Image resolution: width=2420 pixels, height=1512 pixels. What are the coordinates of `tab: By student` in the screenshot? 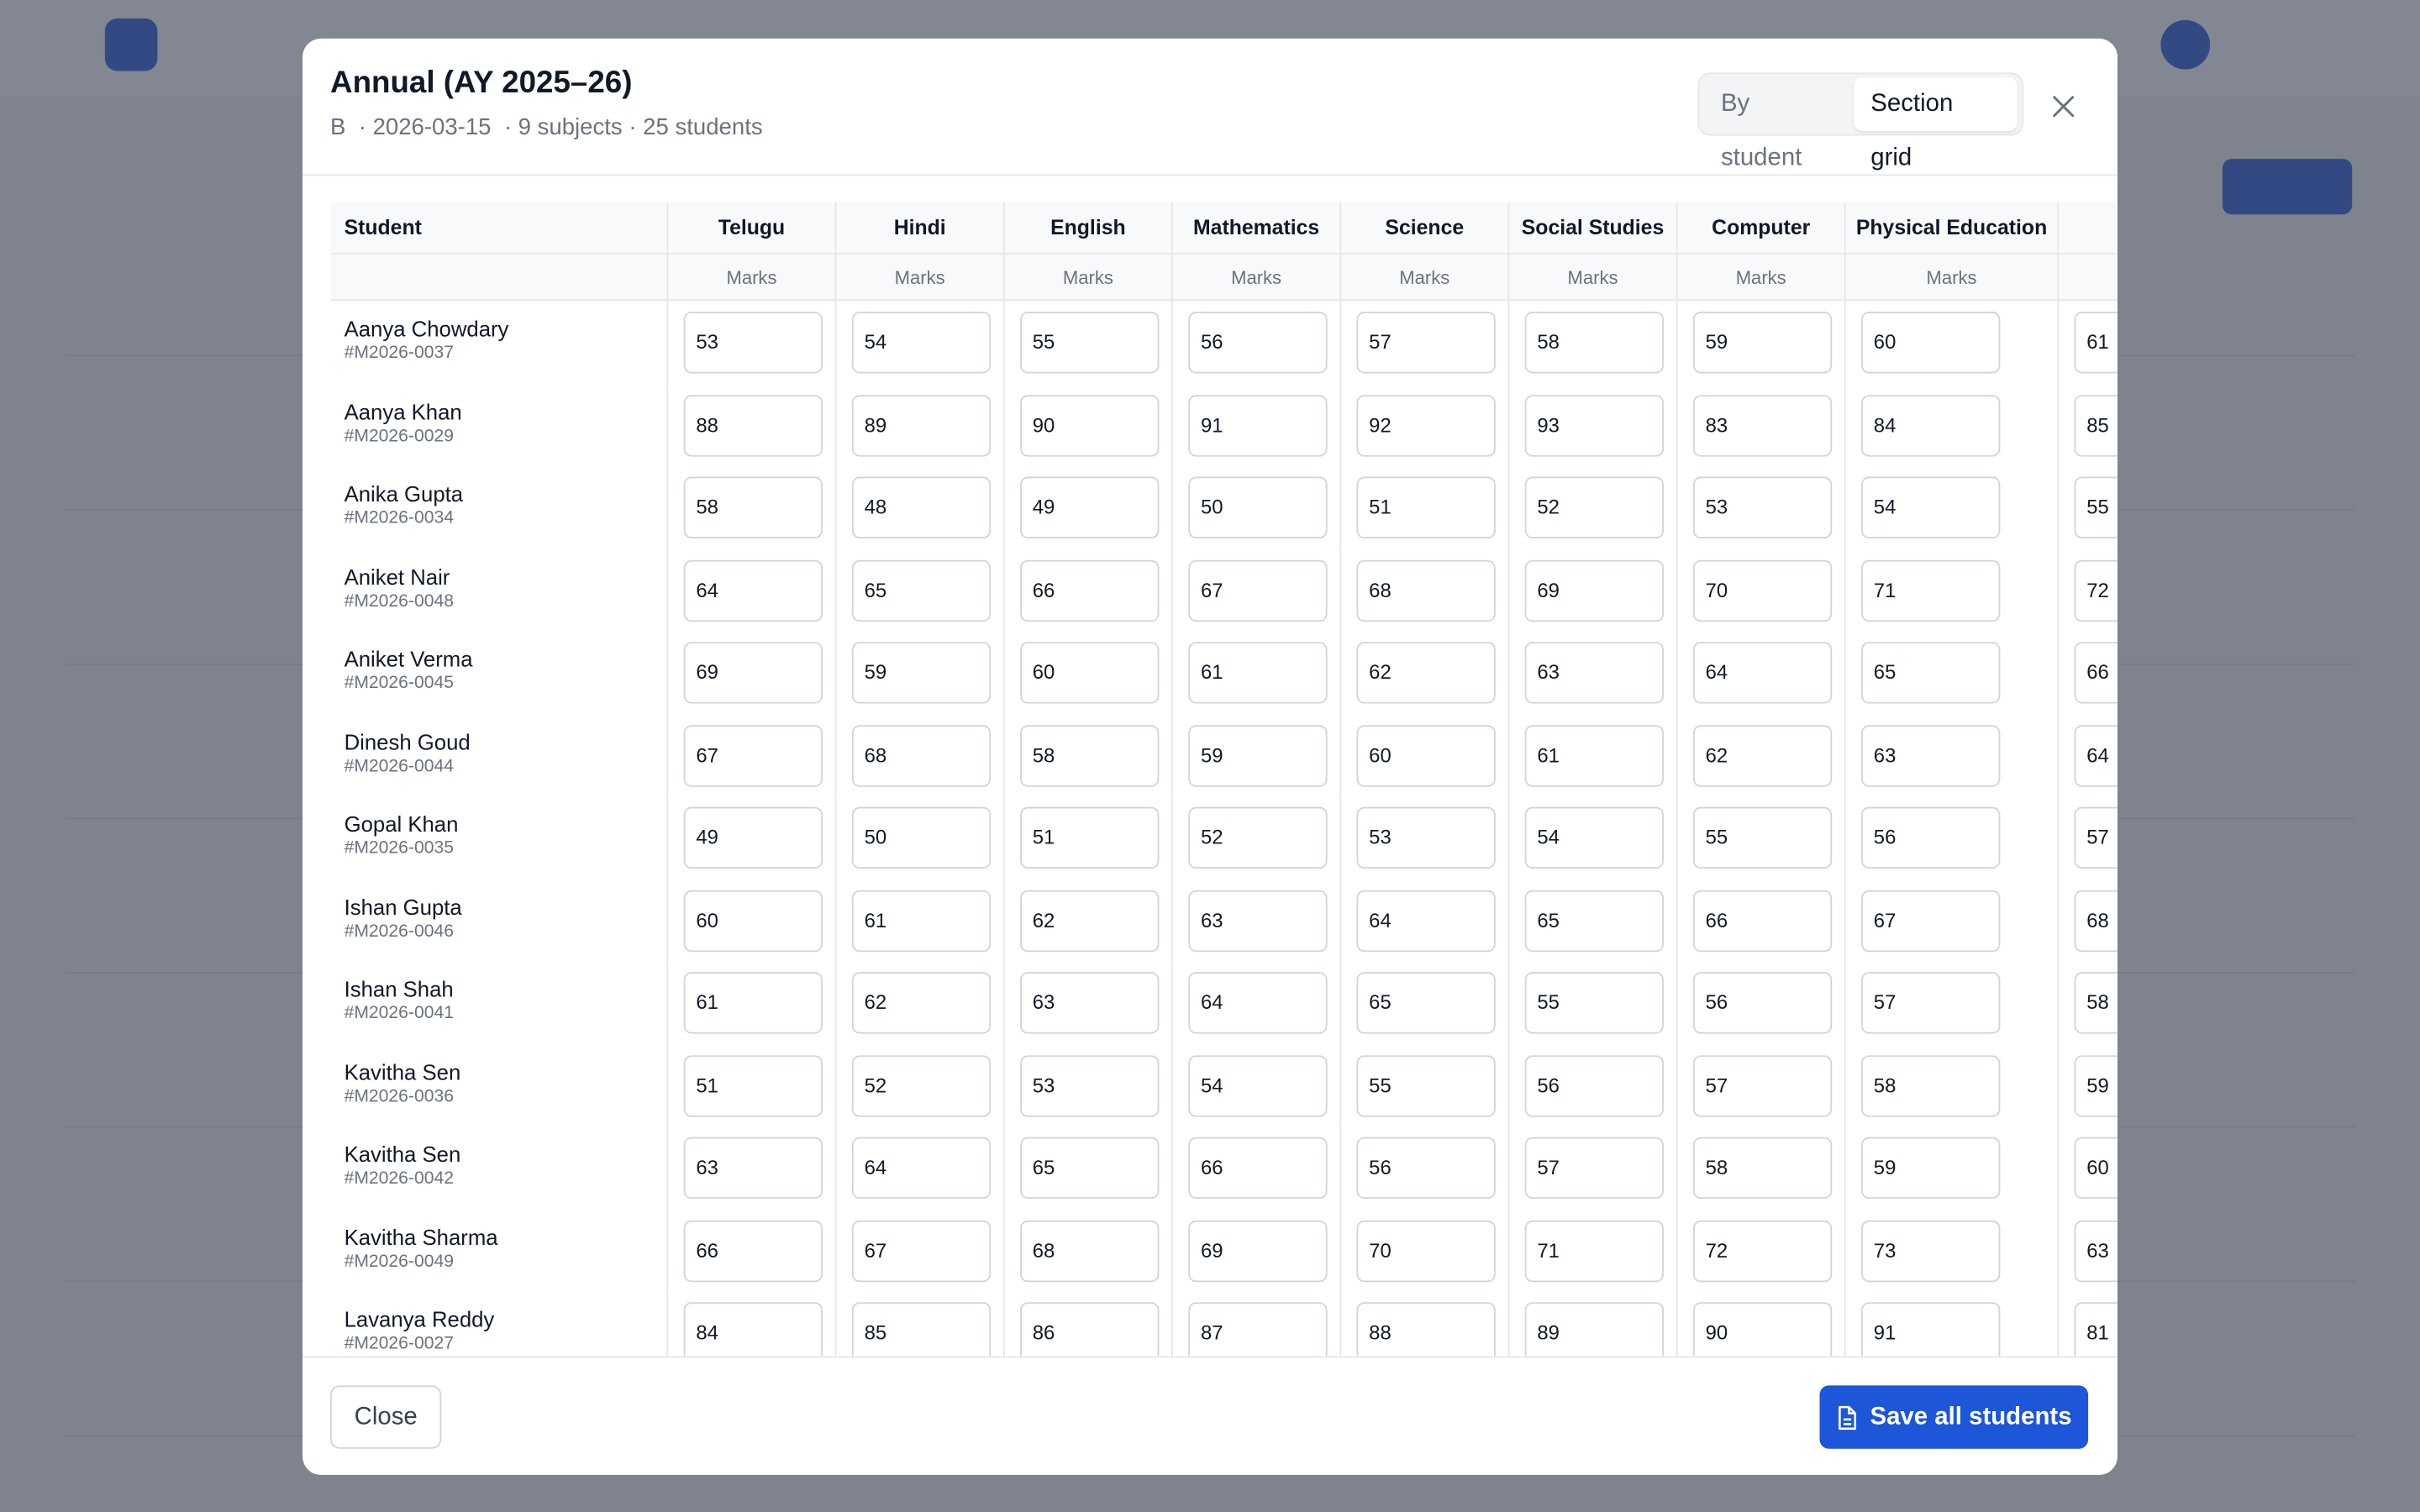 It's located at (1761, 131).